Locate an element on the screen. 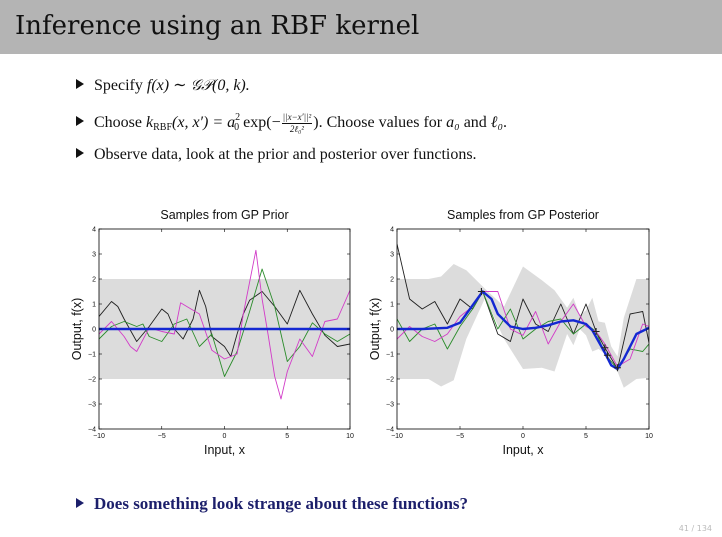 The height and width of the screenshot is (537, 722). b2-frac-num: ||x−x′||² is located at coordinates (297, 117).